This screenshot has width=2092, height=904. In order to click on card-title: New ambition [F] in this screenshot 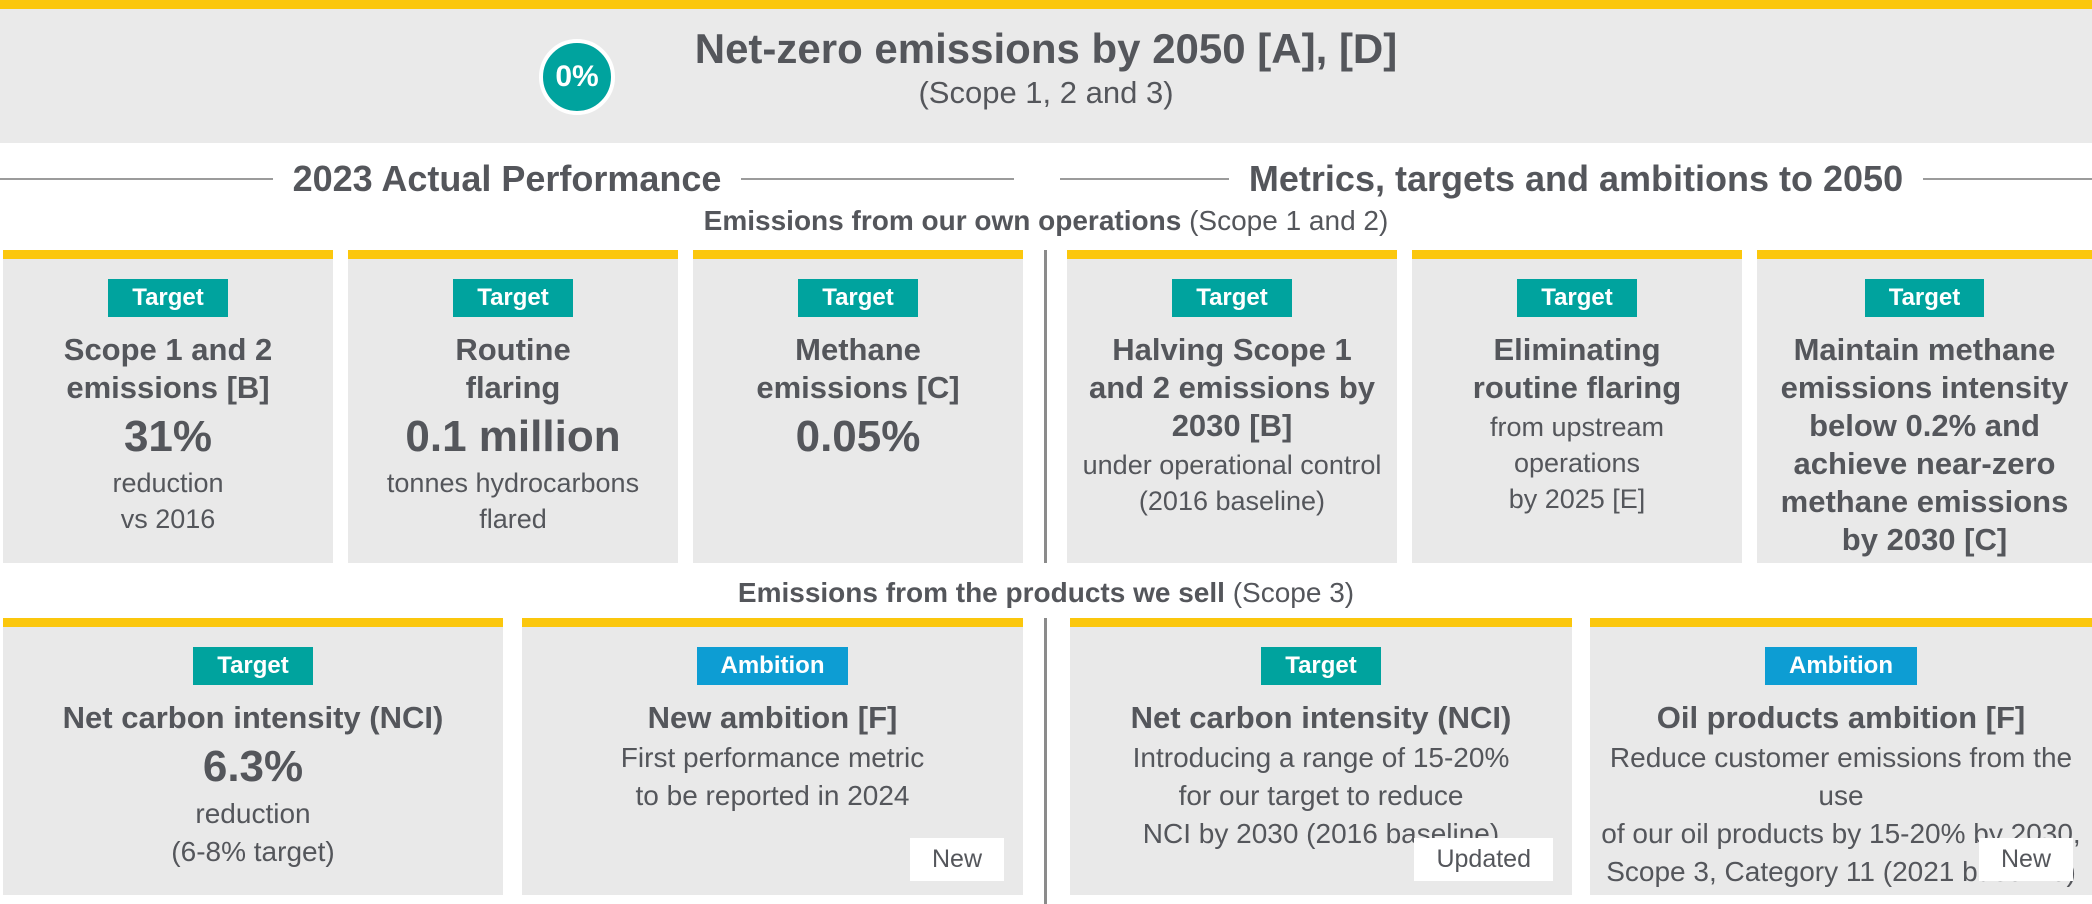, I will do `click(772, 718)`.